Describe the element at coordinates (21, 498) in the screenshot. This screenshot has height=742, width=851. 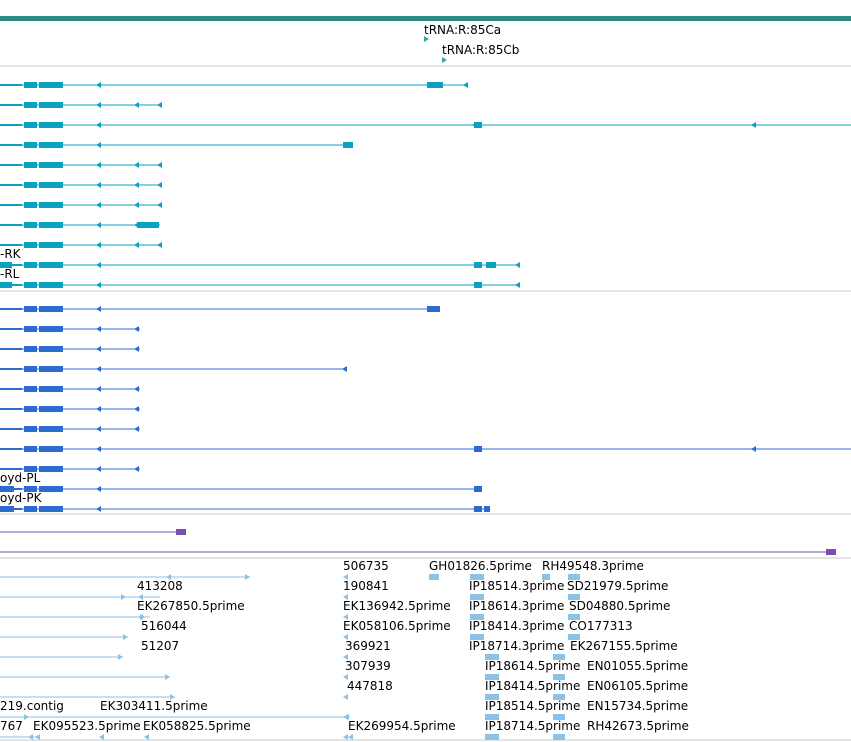
I see `protein-label: oyd-PK` at that location.